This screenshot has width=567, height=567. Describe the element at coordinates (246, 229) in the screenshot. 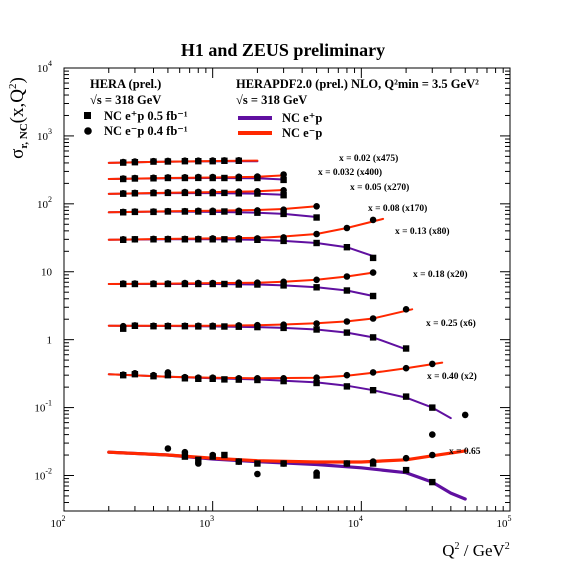

I see `fit-curve-eminus` at that location.